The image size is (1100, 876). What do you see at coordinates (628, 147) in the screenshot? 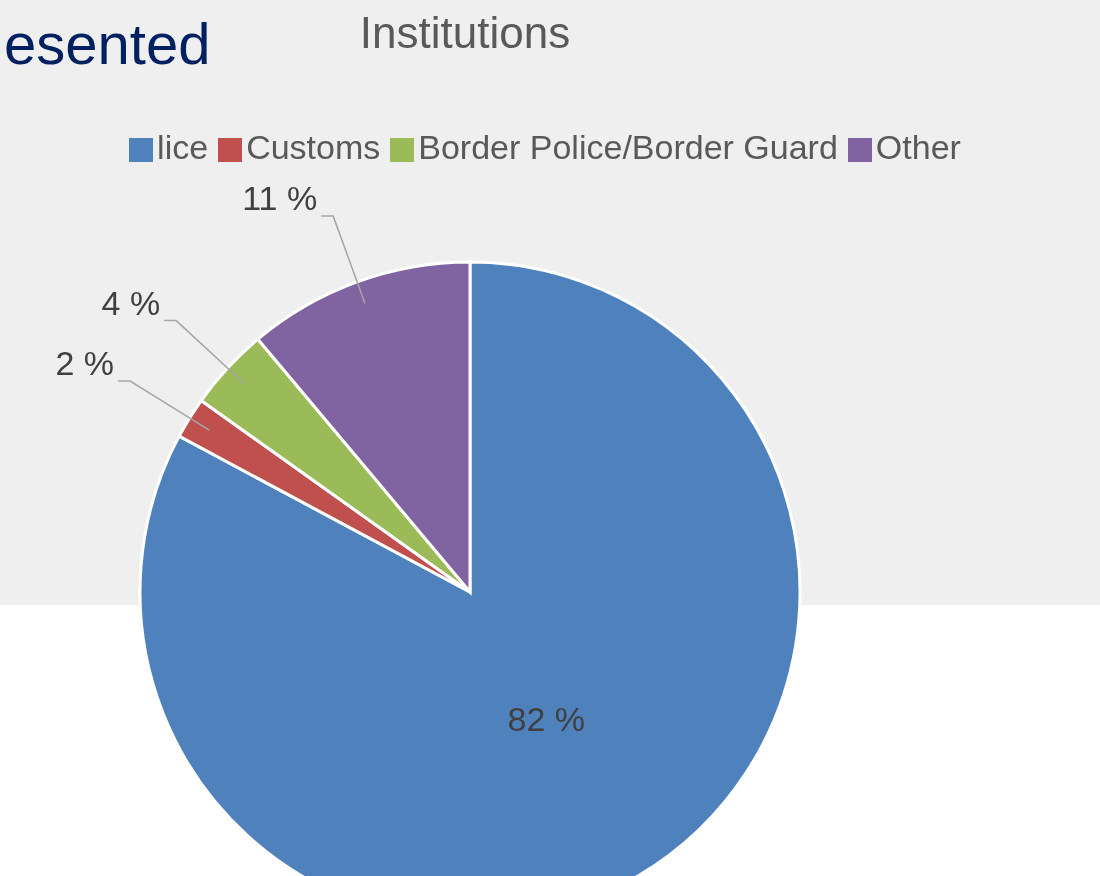
I see `legend-label: Border Police/Border Guard` at bounding box center [628, 147].